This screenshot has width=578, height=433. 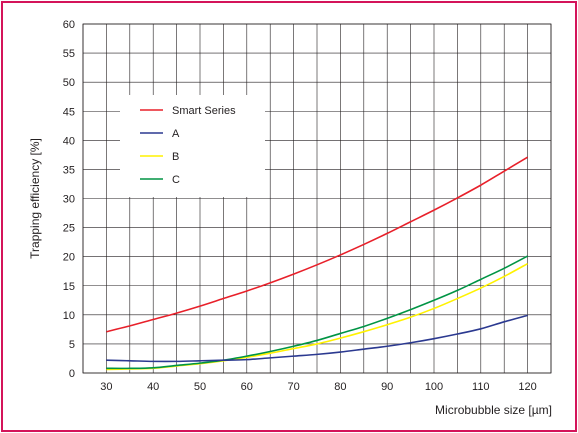 What do you see at coordinates (69, 200) in the screenshot?
I see `y-tick-label: 30` at bounding box center [69, 200].